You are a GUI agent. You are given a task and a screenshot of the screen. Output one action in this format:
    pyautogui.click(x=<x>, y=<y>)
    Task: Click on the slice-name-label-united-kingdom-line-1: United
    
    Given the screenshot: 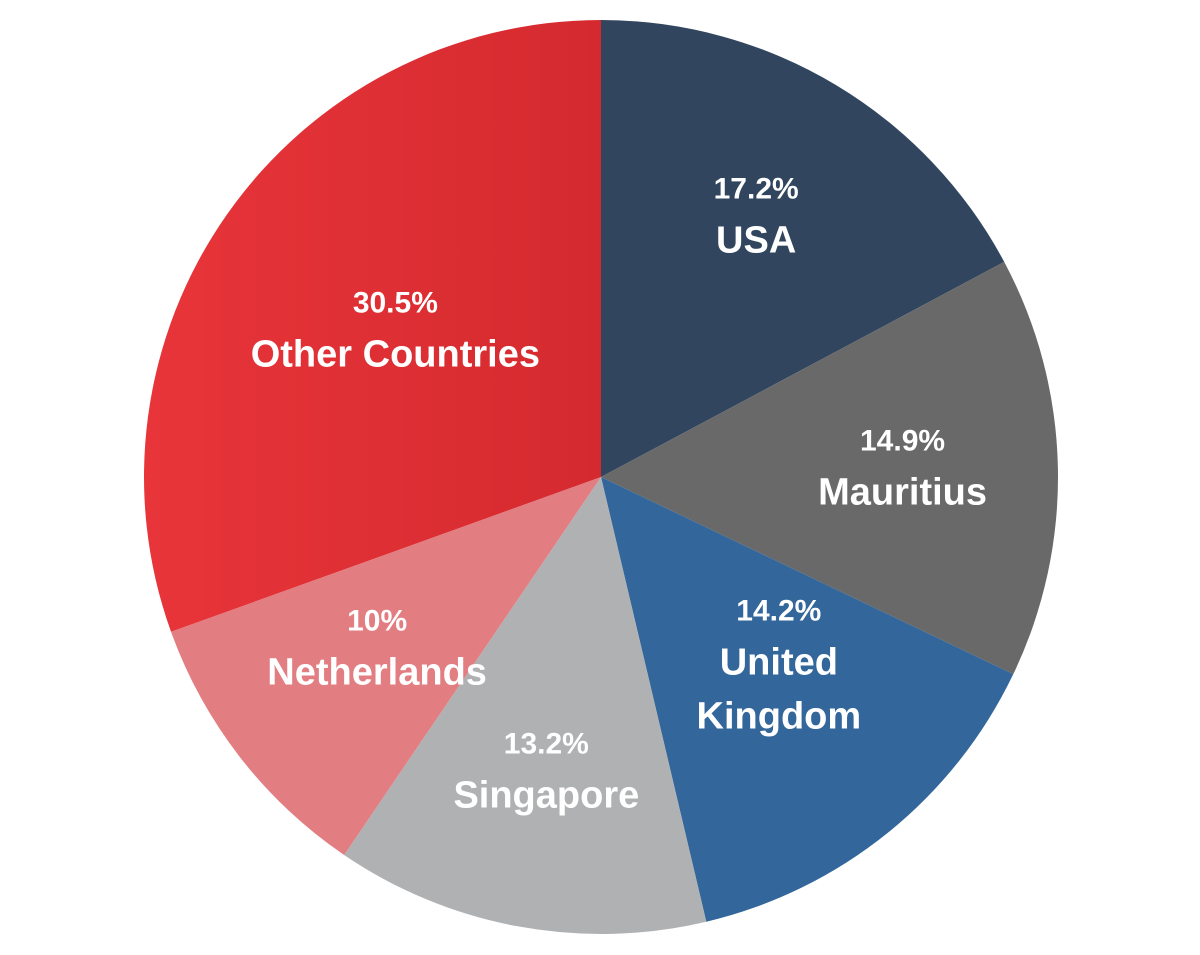 What is the action you would take?
    pyautogui.click(x=779, y=663)
    